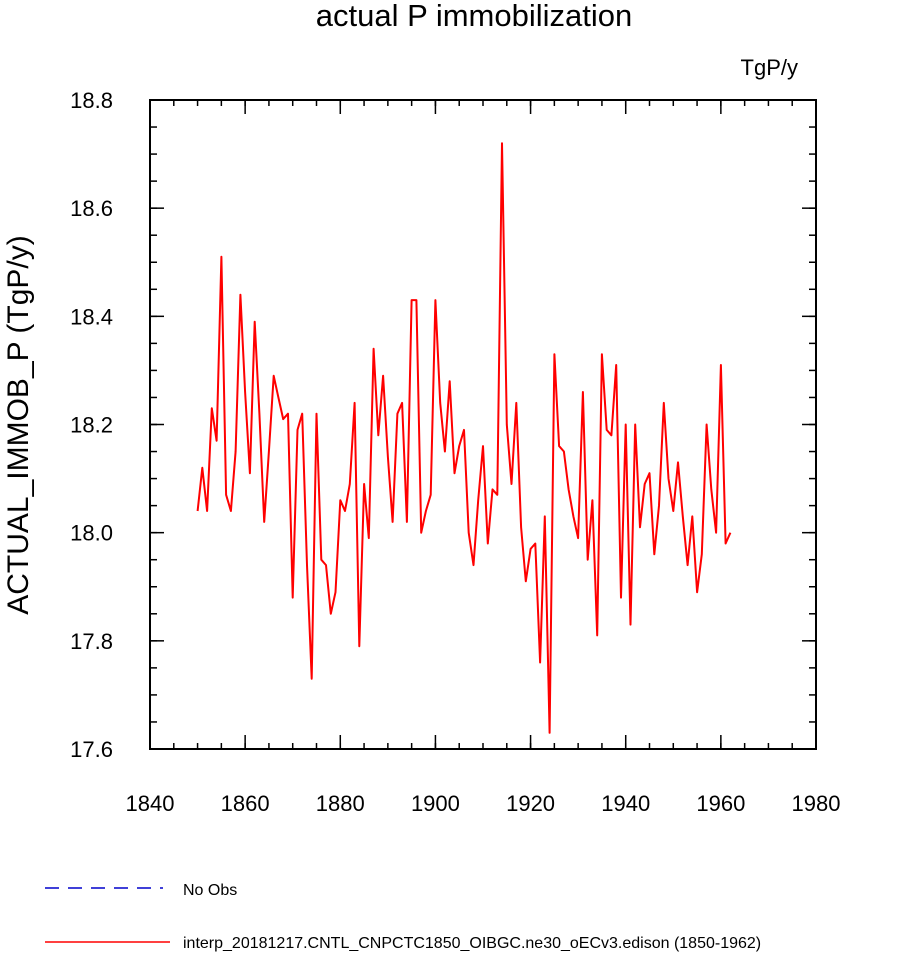 The height and width of the screenshot is (953, 897). I want to click on x-tick-label: 1900, so click(435, 803).